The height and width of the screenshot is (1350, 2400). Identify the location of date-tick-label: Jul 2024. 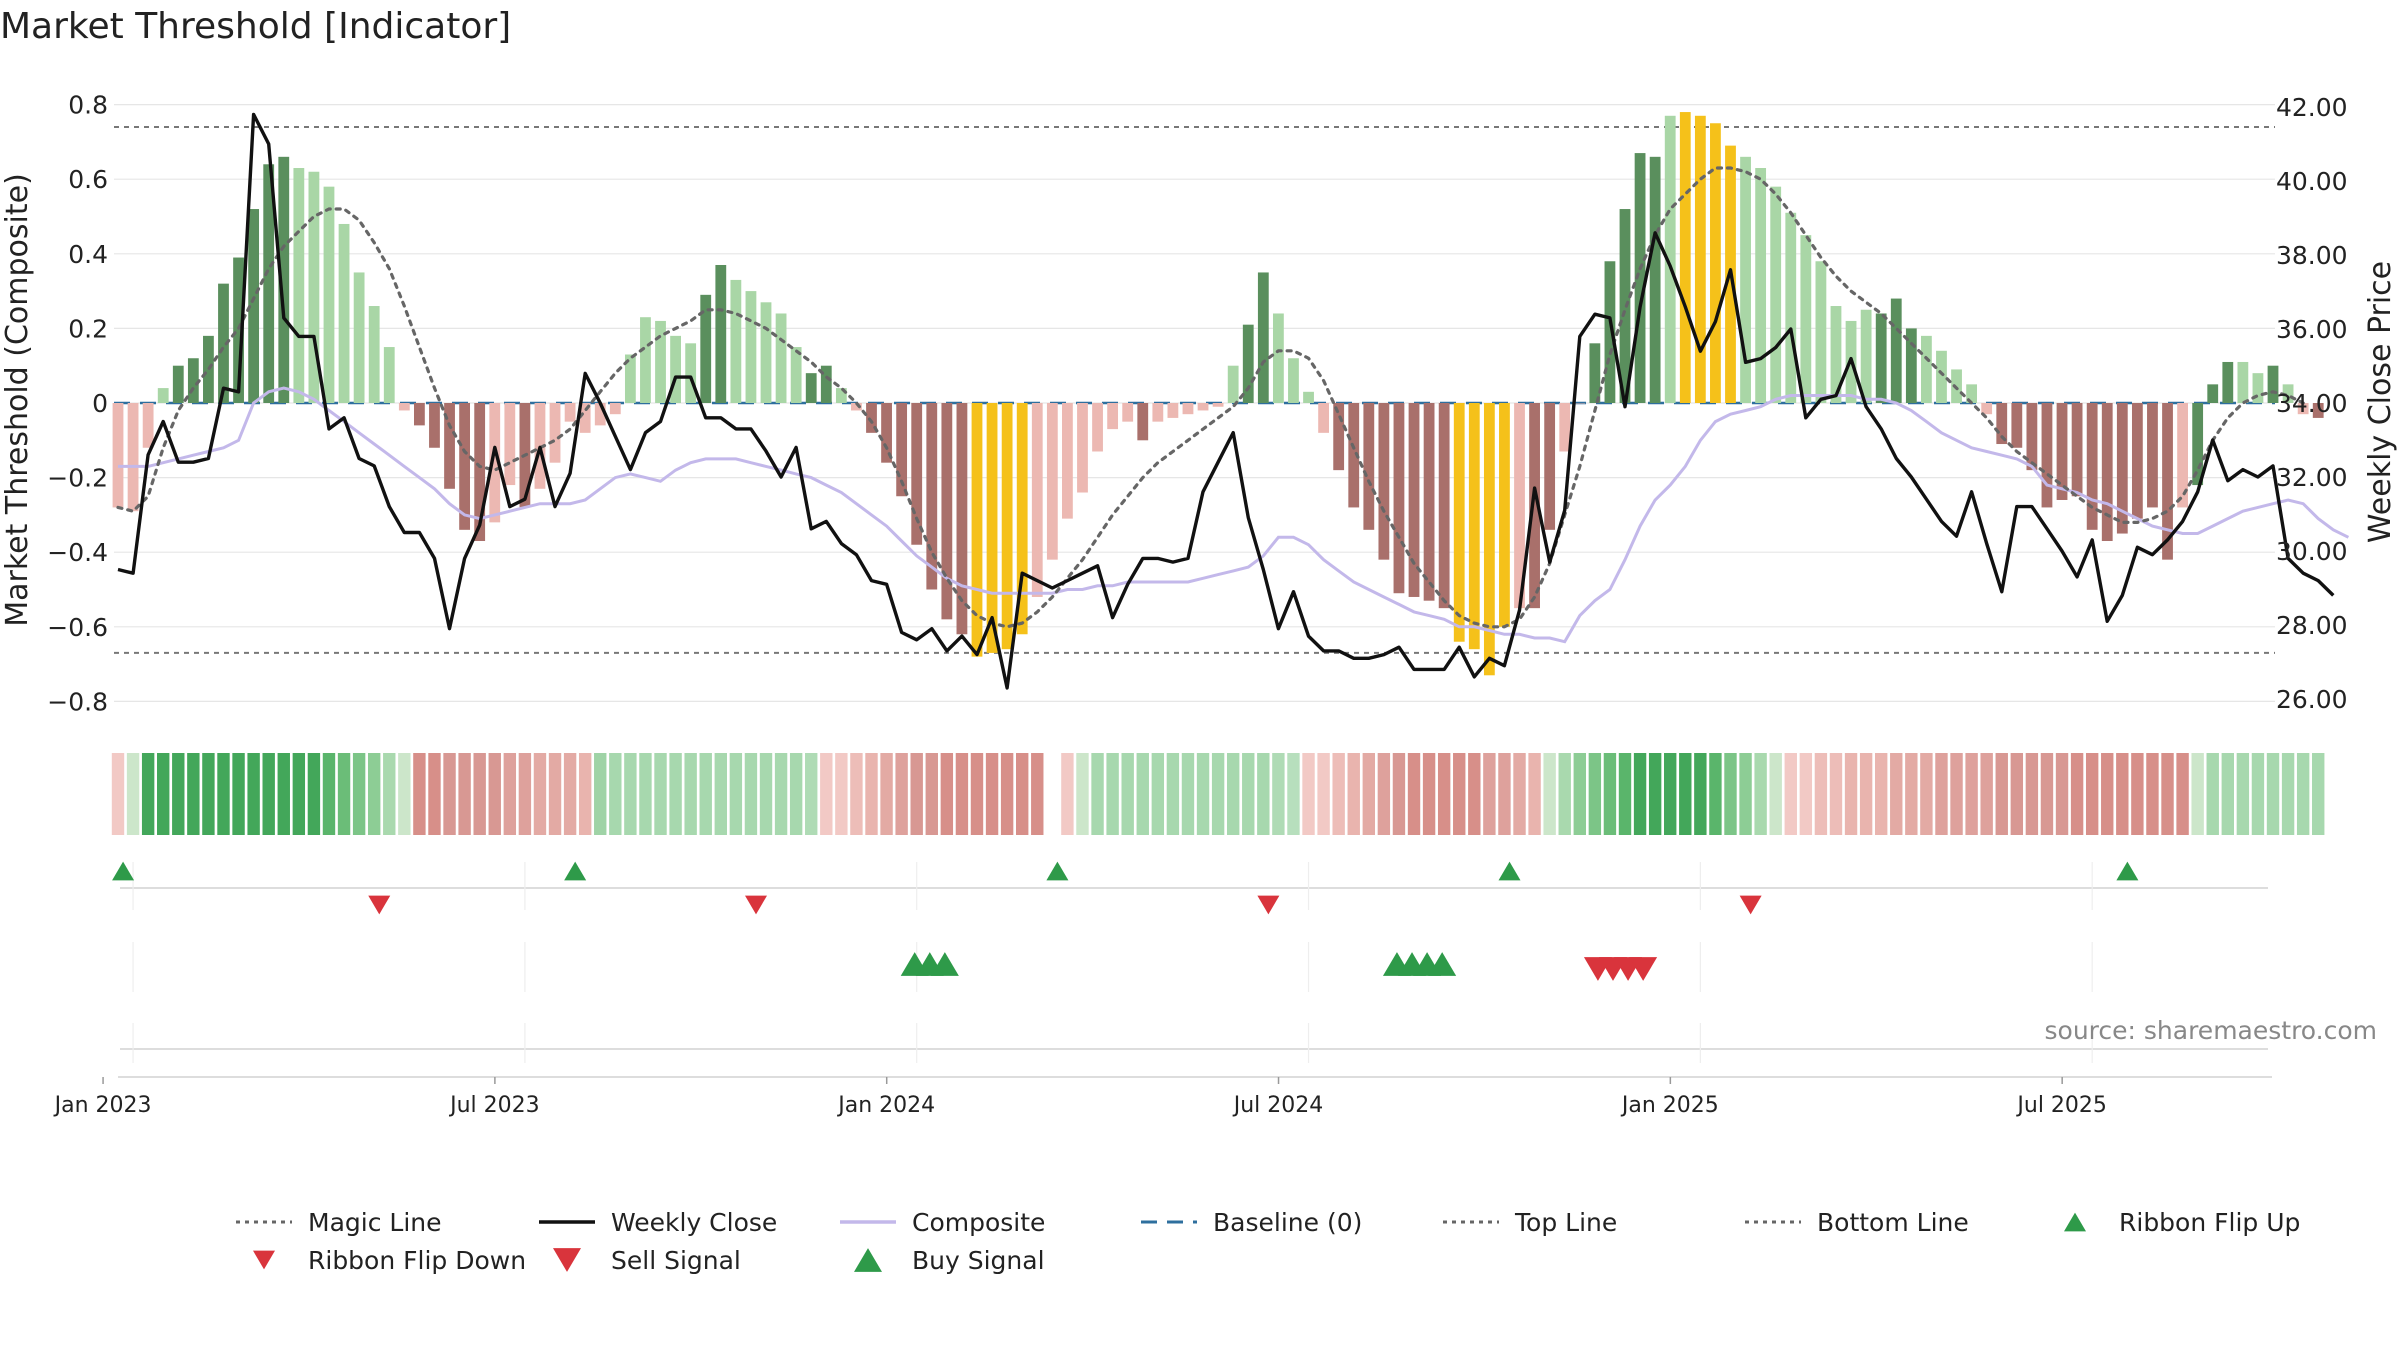
(1278, 1105).